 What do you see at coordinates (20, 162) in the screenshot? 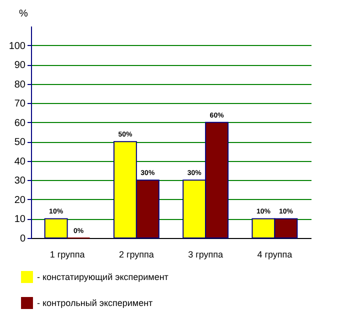
I see `y-tick-label: 40` at bounding box center [20, 162].